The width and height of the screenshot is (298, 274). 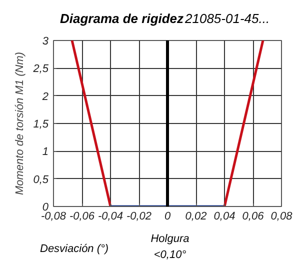 I want to click on y-tick-label: 1, so click(x=45, y=152).